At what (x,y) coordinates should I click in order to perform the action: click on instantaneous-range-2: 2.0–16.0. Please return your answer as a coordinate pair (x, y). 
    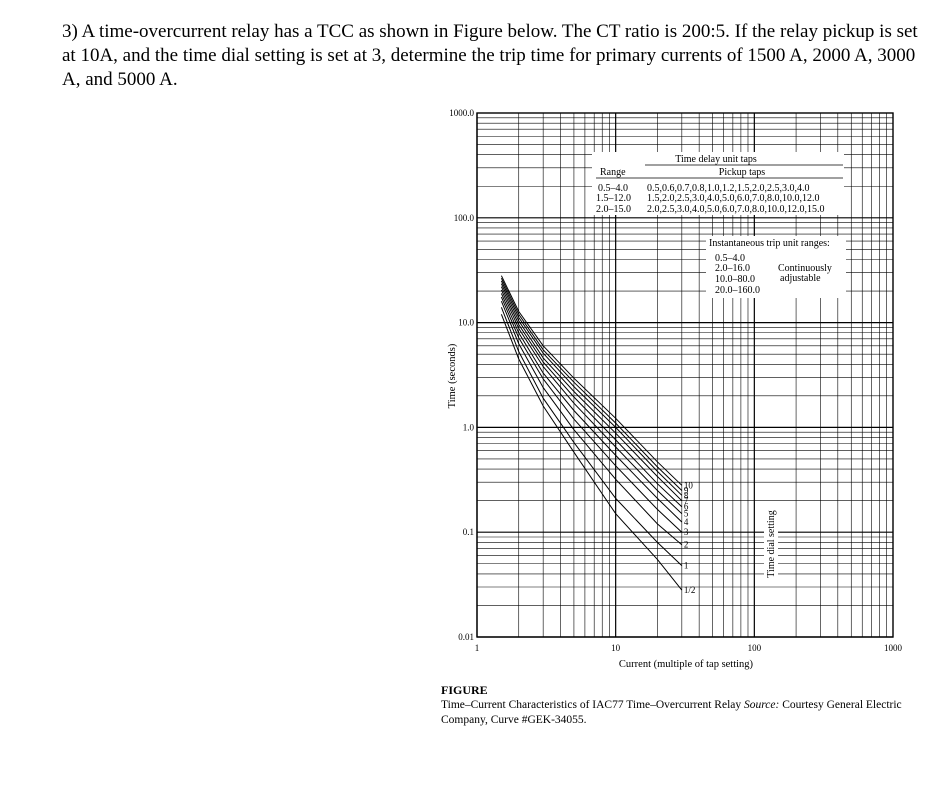
    Looking at the image, I should click on (732, 268).